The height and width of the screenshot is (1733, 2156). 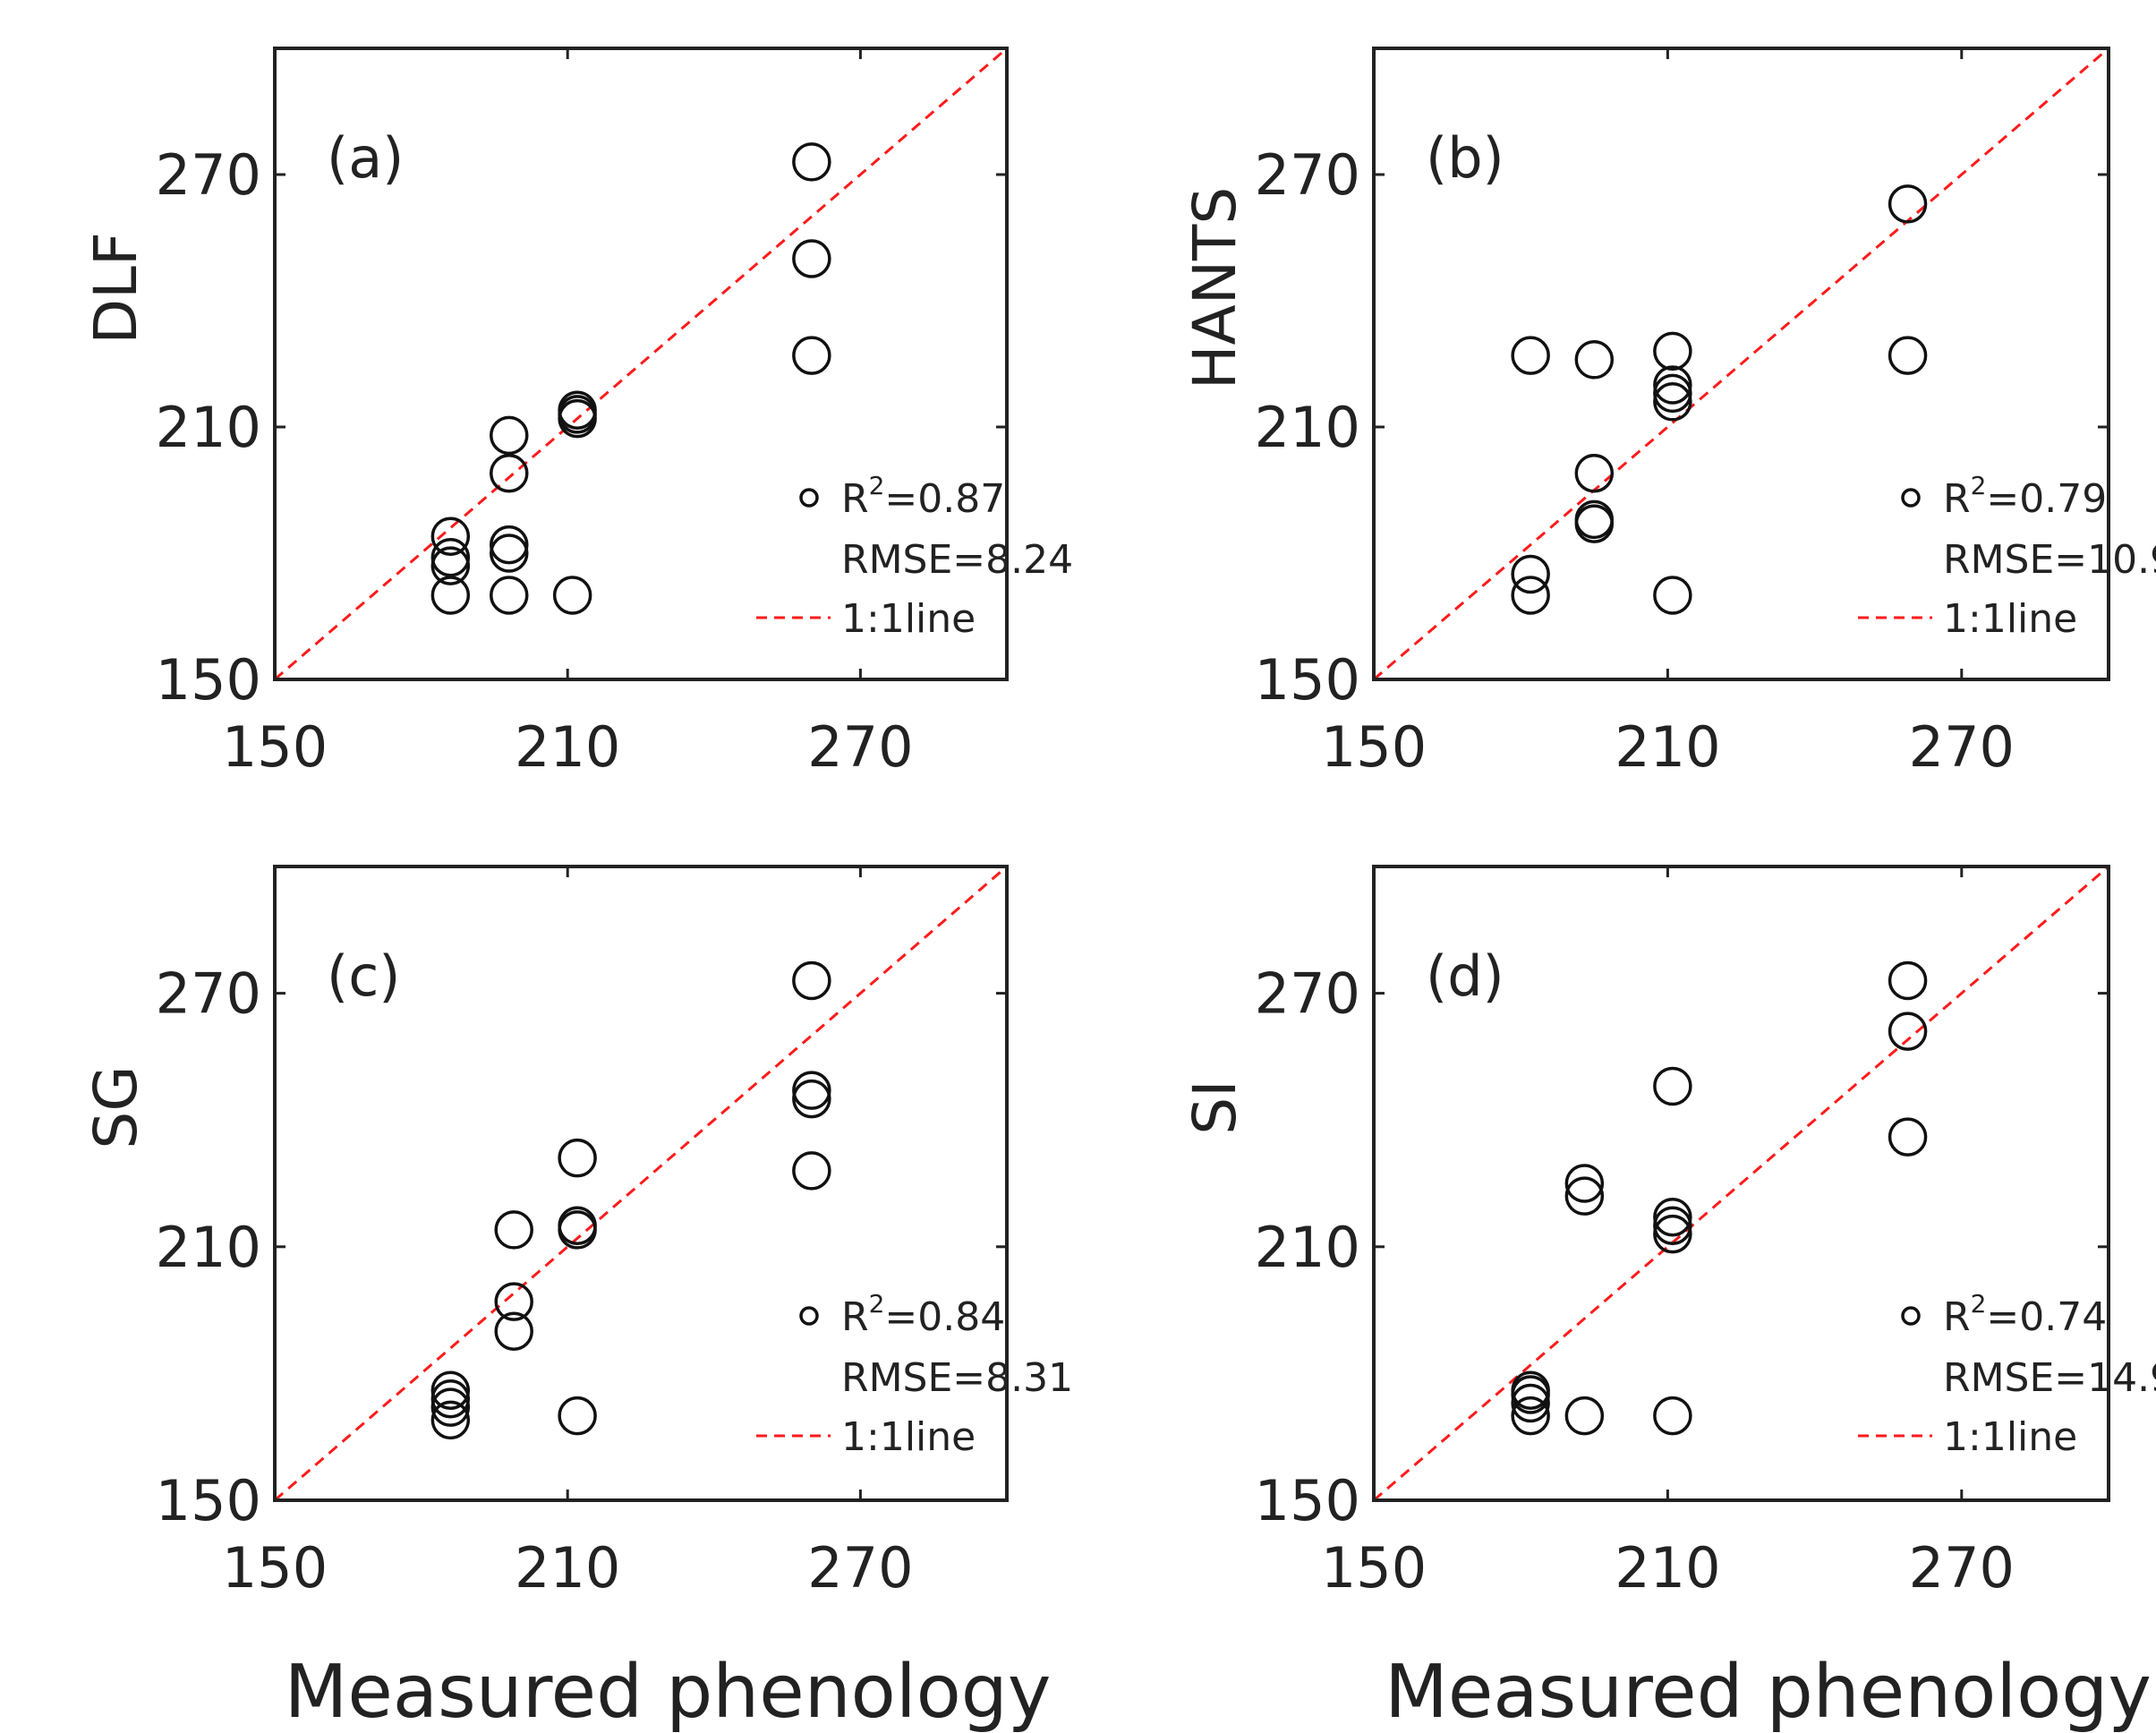 What do you see at coordinates (1214, 1107) in the screenshot?
I see `y-axis-label: SI` at bounding box center [1214, 1107].